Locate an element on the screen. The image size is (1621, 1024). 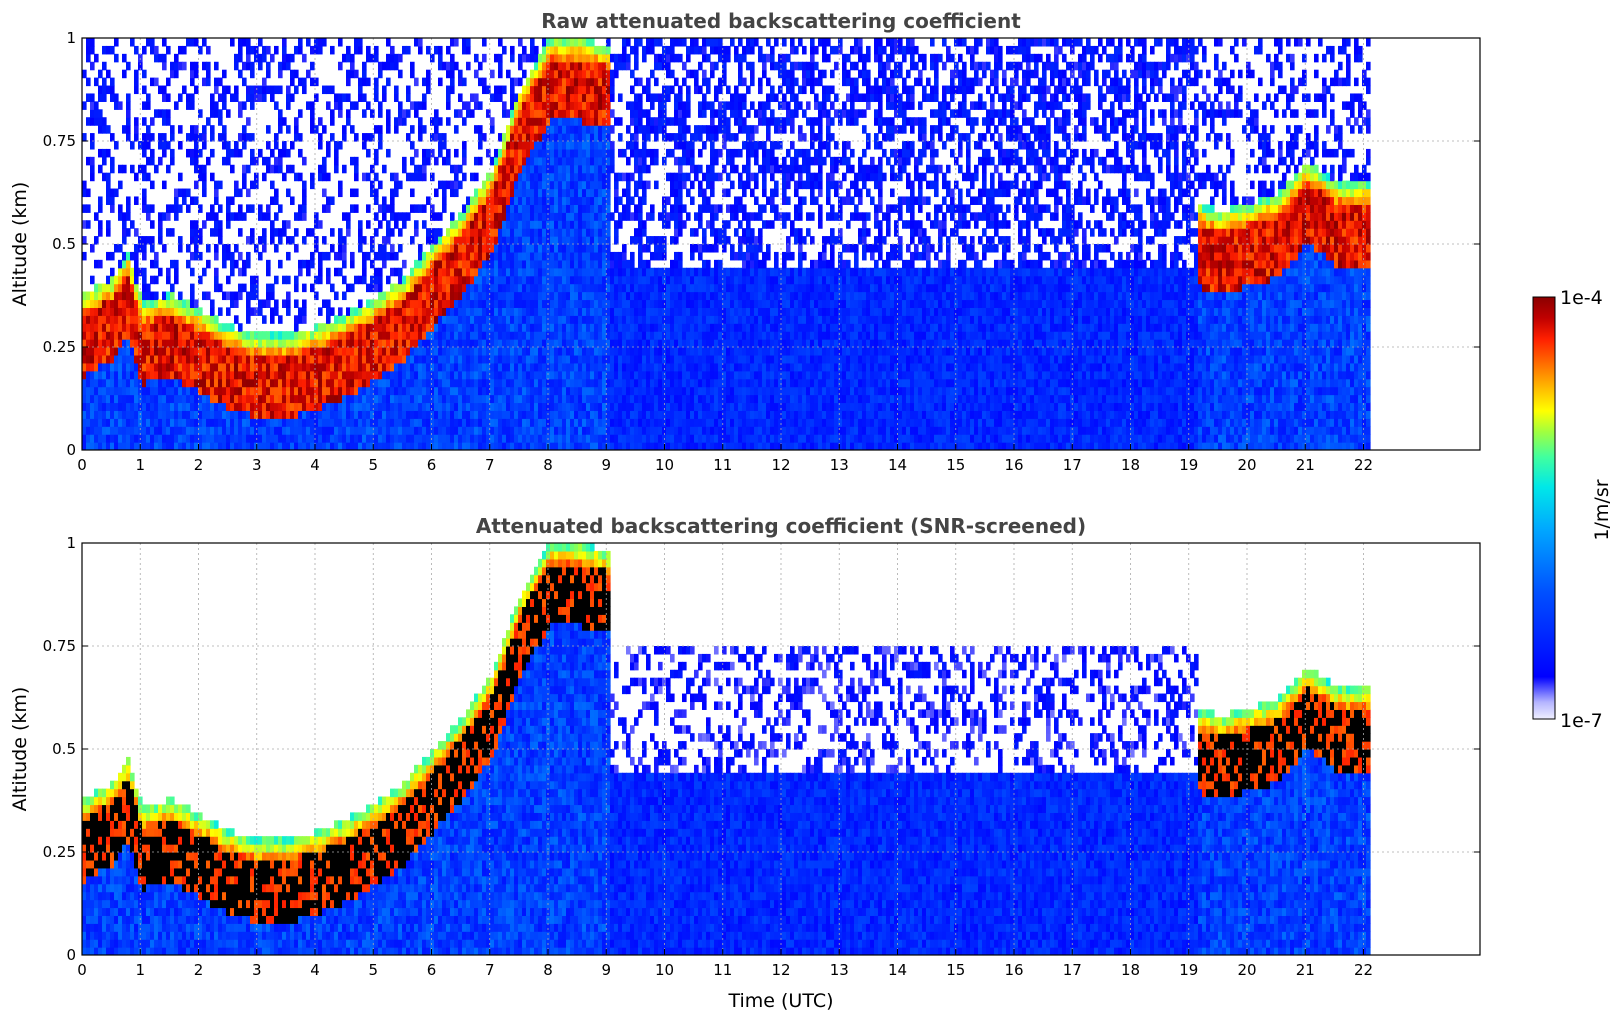
heat-cell-1-1930 is located at coordinates (340, 327).